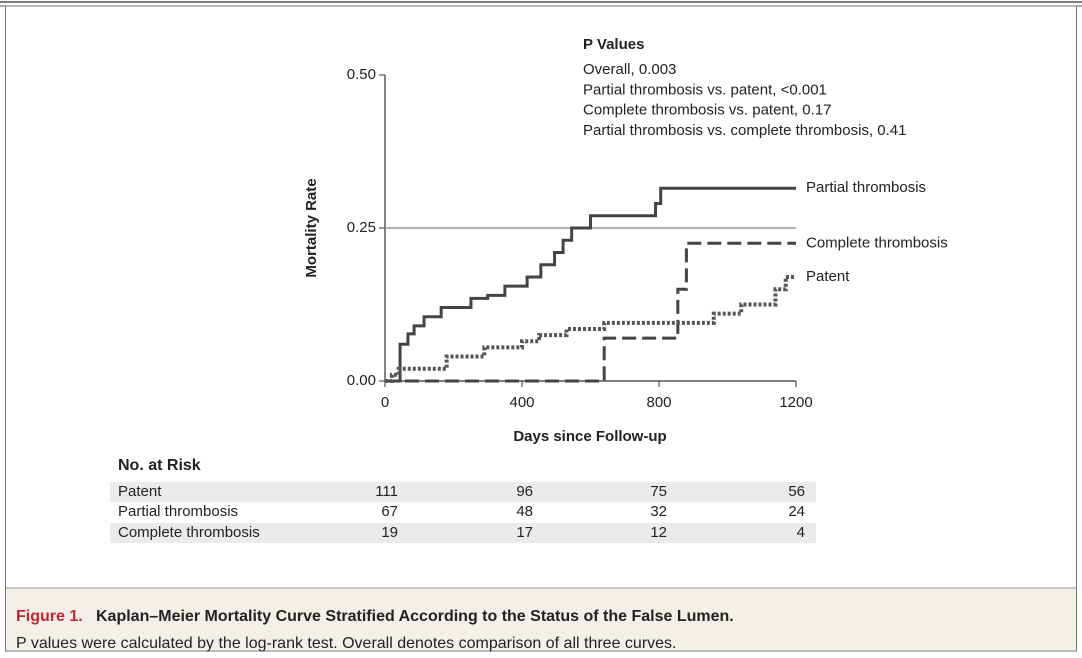 The height and width of the screenshot is (658, 1082). Describe the element at coordinates (159, 465) in the screenshot. I see `risk-title: No. at Risk` at that location.